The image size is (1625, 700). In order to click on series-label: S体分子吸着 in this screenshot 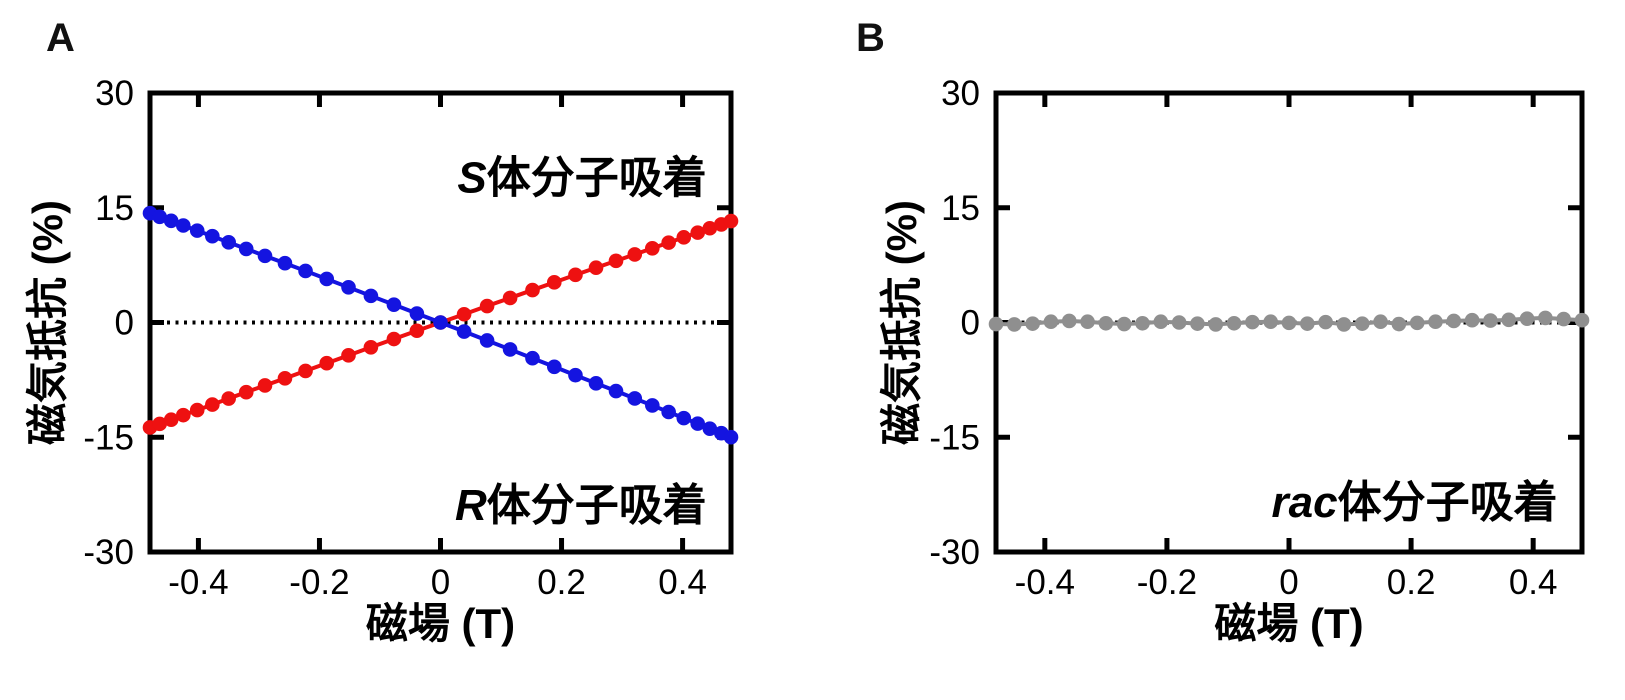, I will do `click(581, 177)`.